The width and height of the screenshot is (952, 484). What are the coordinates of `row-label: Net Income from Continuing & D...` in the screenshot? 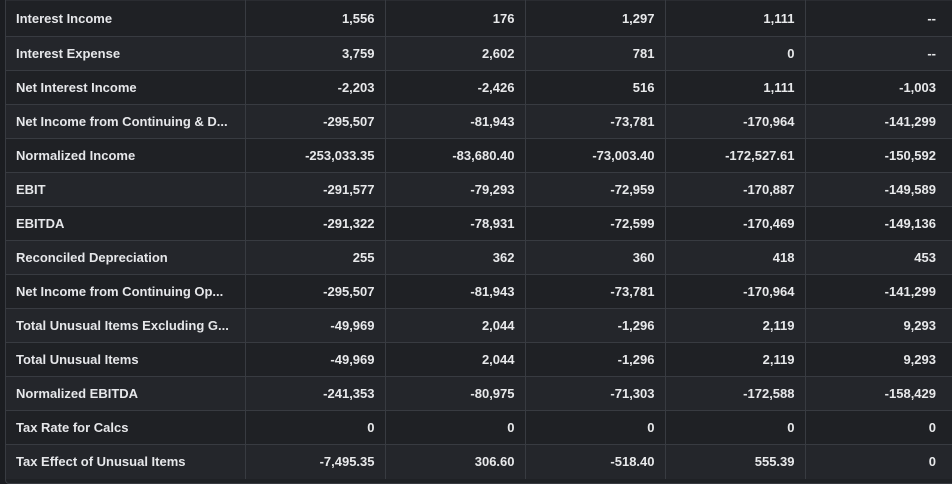 It's located at (126, 121).